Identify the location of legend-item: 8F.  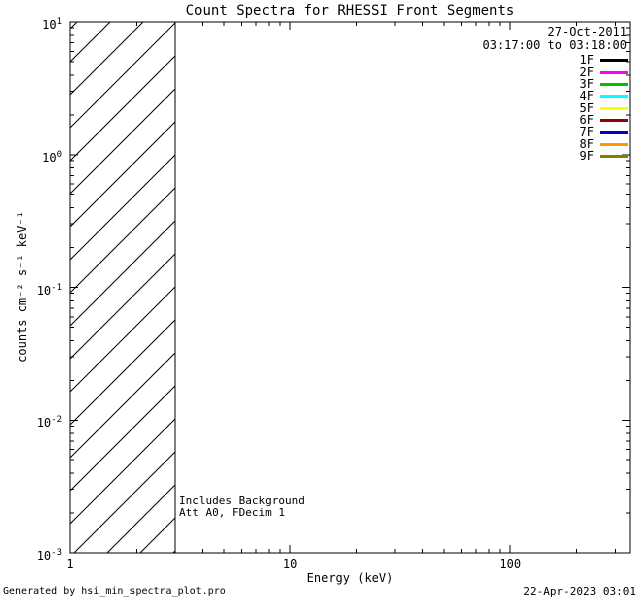
(603, 144).